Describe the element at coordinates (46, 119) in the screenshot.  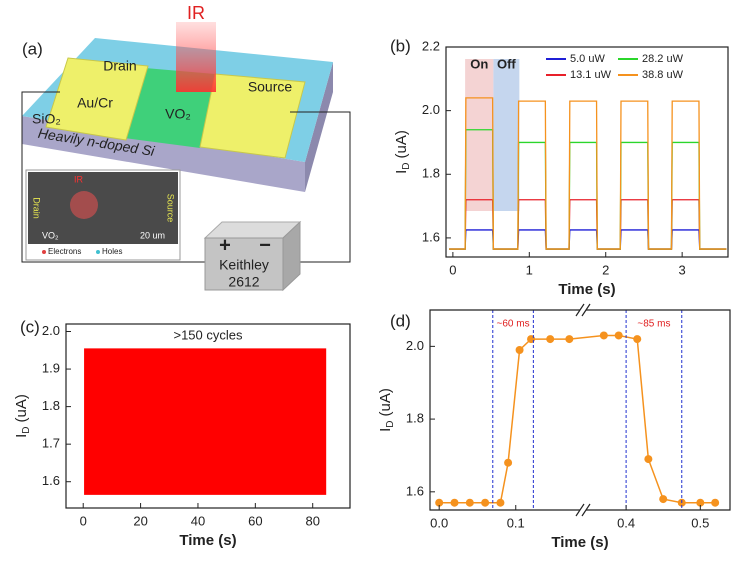
I see `sio2-label: SiO₂` at that location.